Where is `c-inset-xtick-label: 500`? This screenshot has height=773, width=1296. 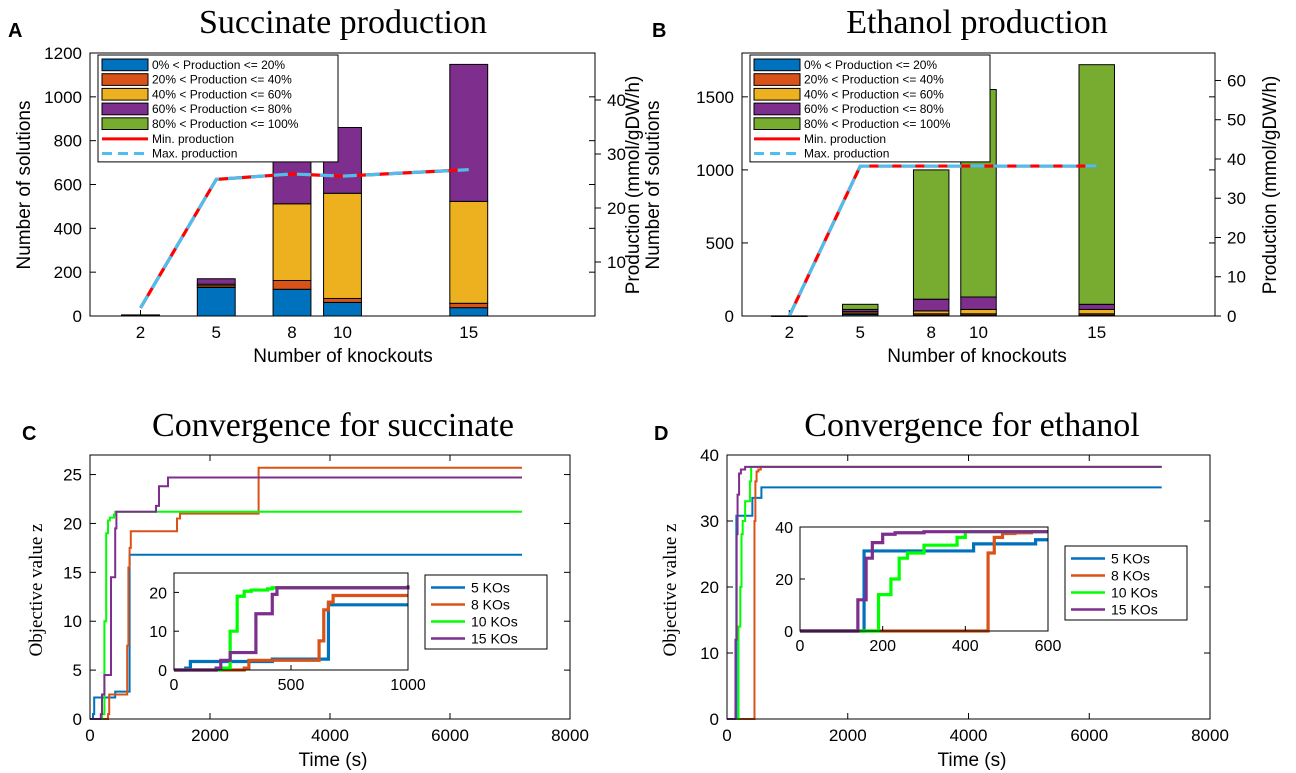
c-inset-xtick-label: 500 is located at coordinates (291, 685).